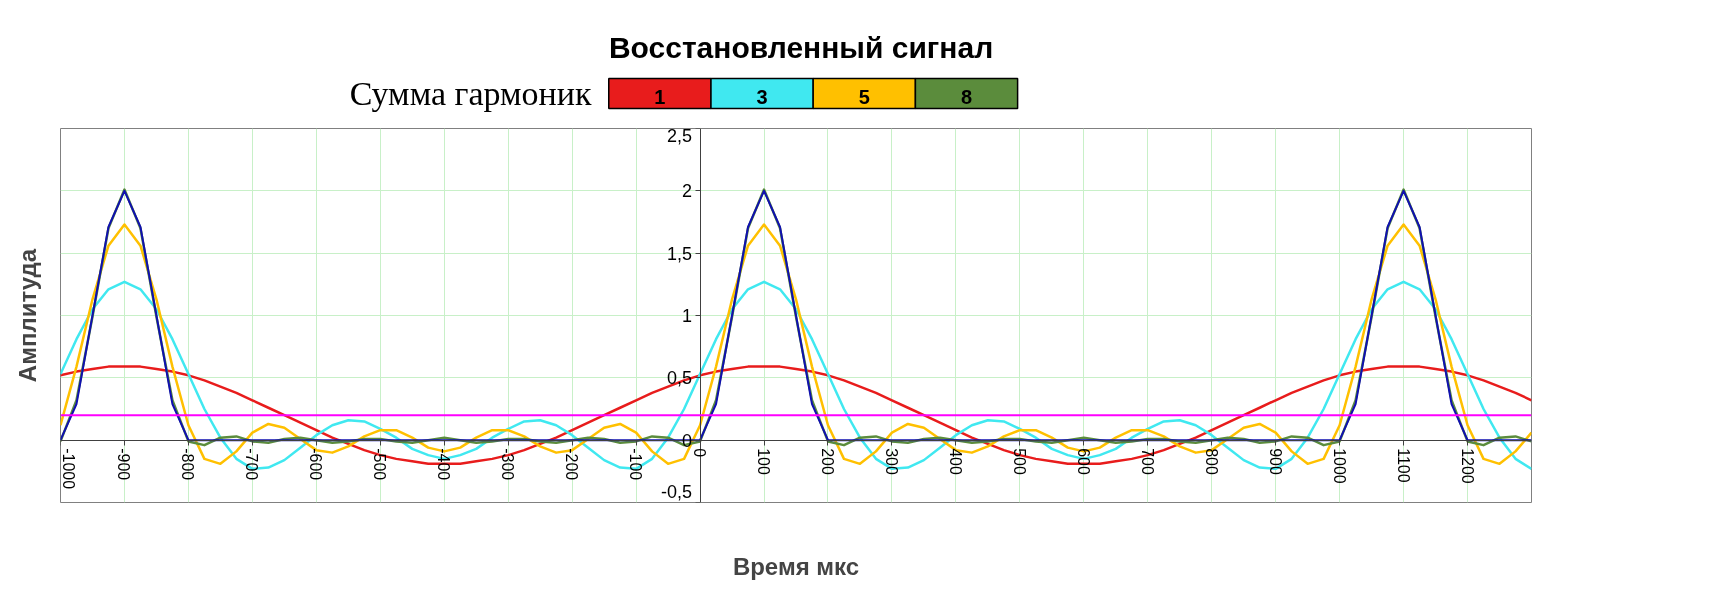 The image size is (1711, 591). Describe the element at coordinates (680, 135) in the screenshot. I see `y-tick-label: 2,5` at that location.